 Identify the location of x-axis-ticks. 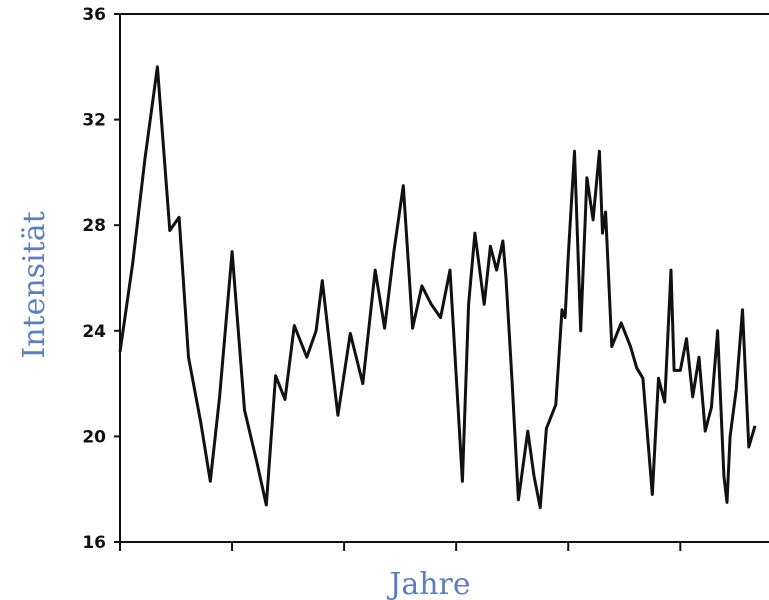
(400, 546).